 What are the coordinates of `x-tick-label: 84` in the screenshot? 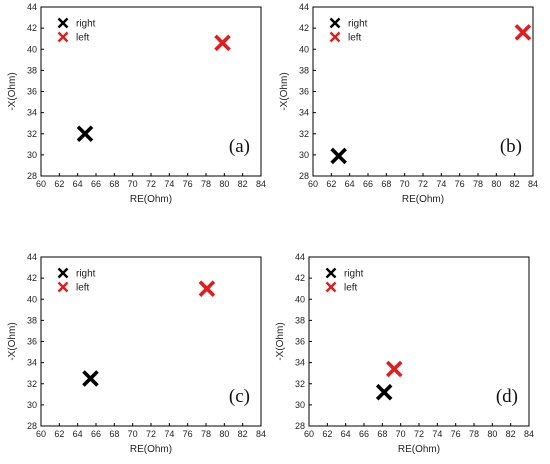 It's located at (261, 434).